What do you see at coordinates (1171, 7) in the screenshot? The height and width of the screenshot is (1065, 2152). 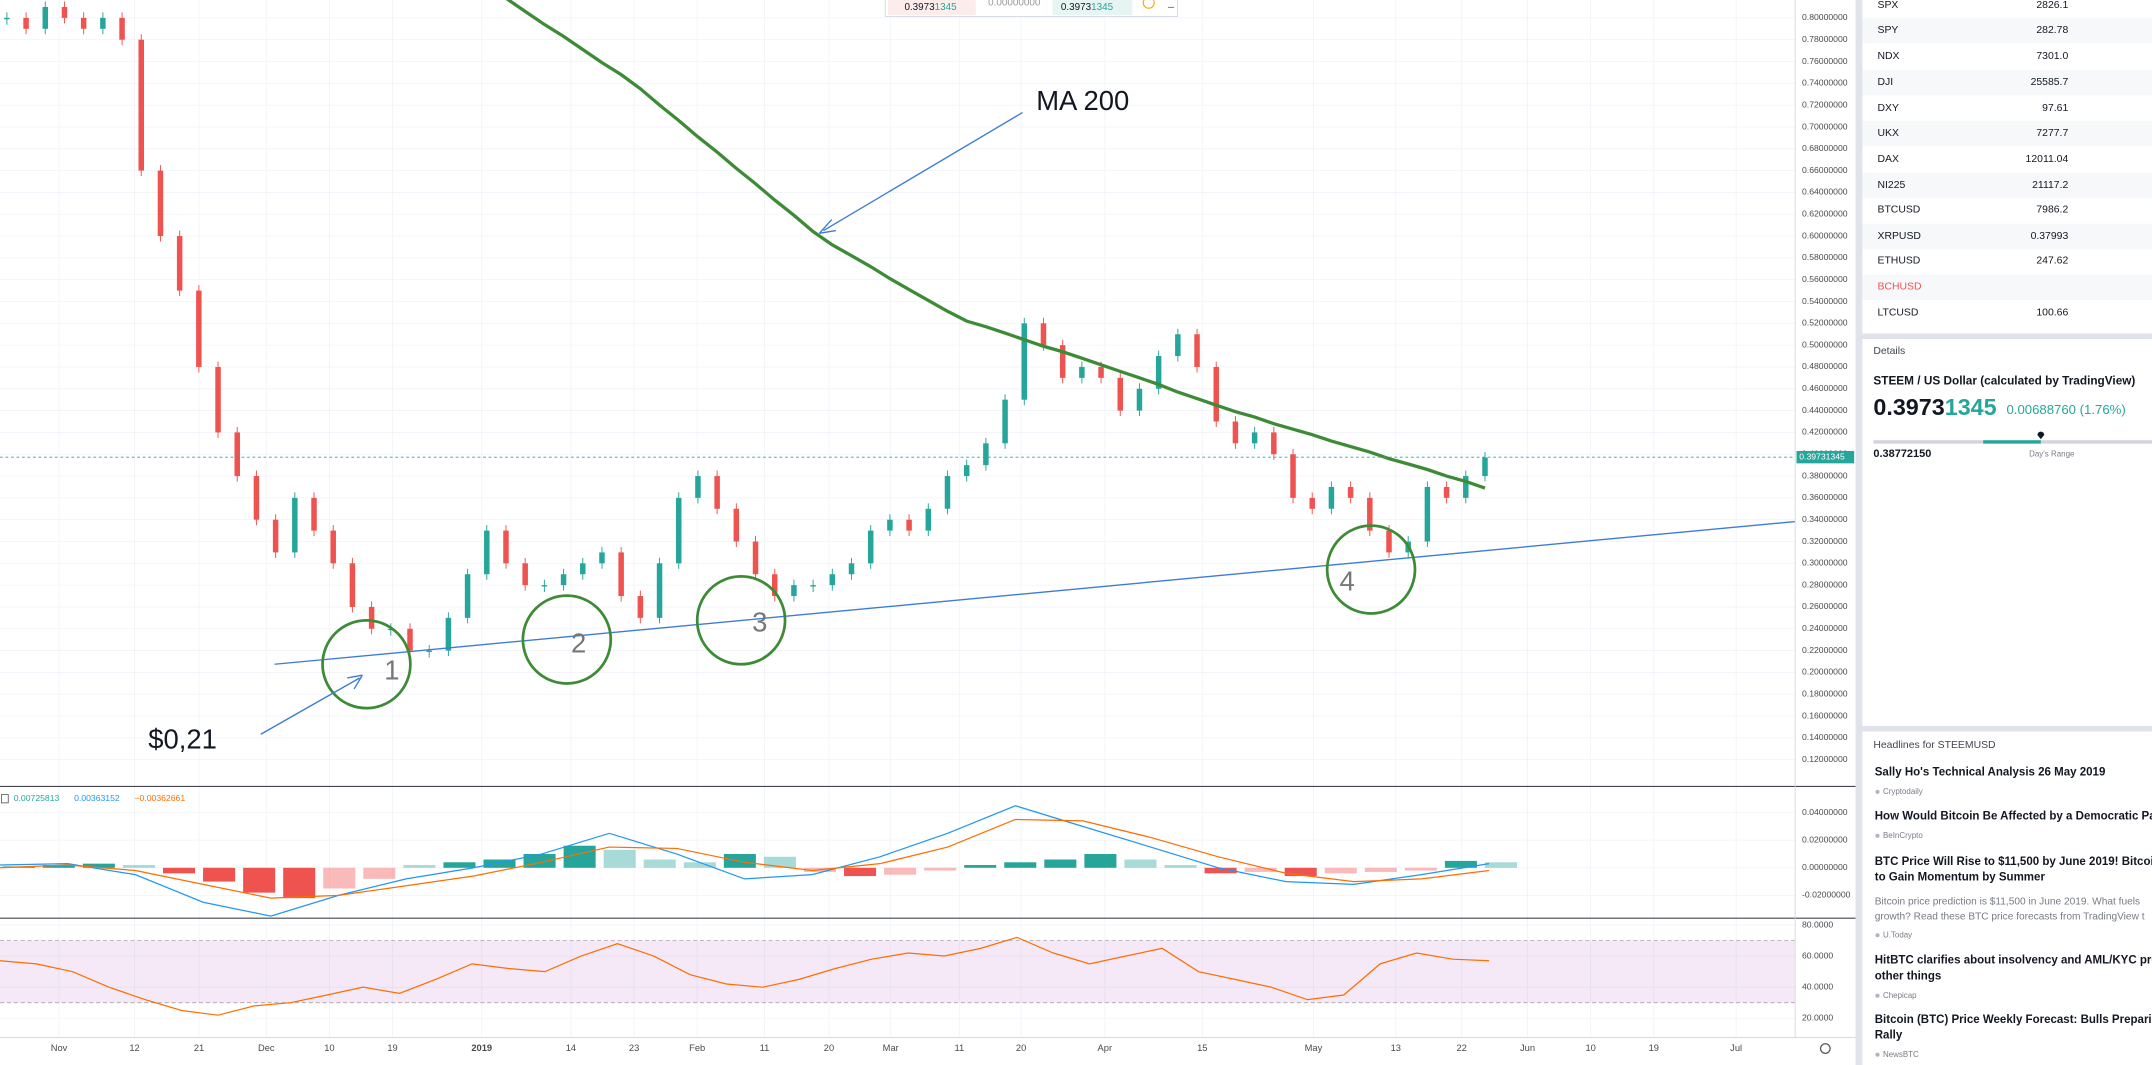 I see `toolbar-close: –` at bounding box center [1171, 7].